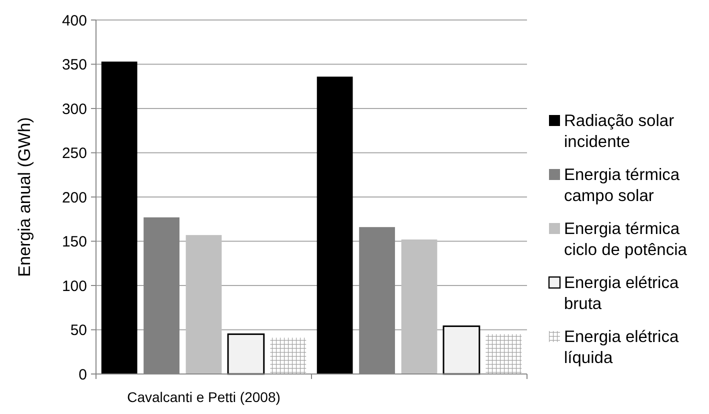 The width and height of the screenshot is (709, 414). What do you see at coordinates (74, 197) in the screenshot?
I see `y-tick-label: 200` at bounding box center [74, 197].